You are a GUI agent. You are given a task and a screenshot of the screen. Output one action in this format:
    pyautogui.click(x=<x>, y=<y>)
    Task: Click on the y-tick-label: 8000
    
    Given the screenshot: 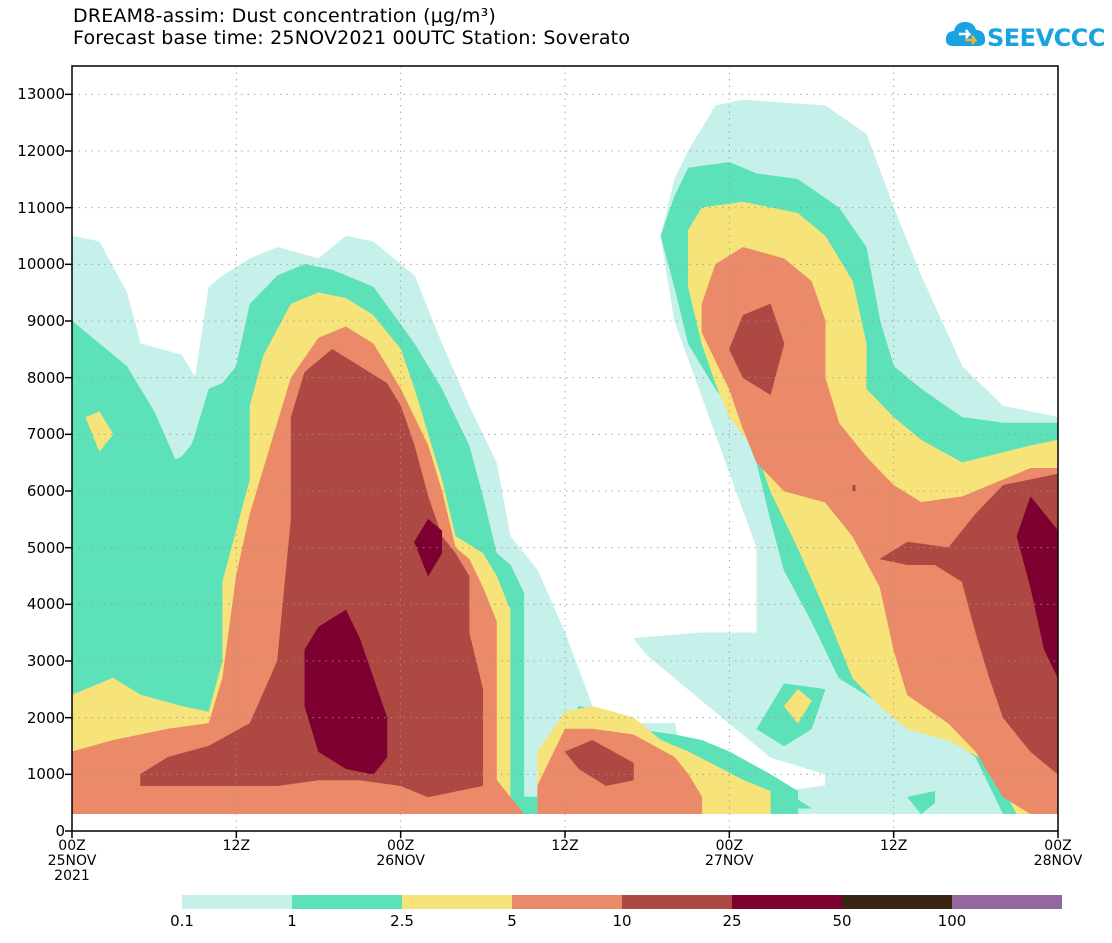 What is the action you would take?
    pyautogui.click(x=45, y=377)
    